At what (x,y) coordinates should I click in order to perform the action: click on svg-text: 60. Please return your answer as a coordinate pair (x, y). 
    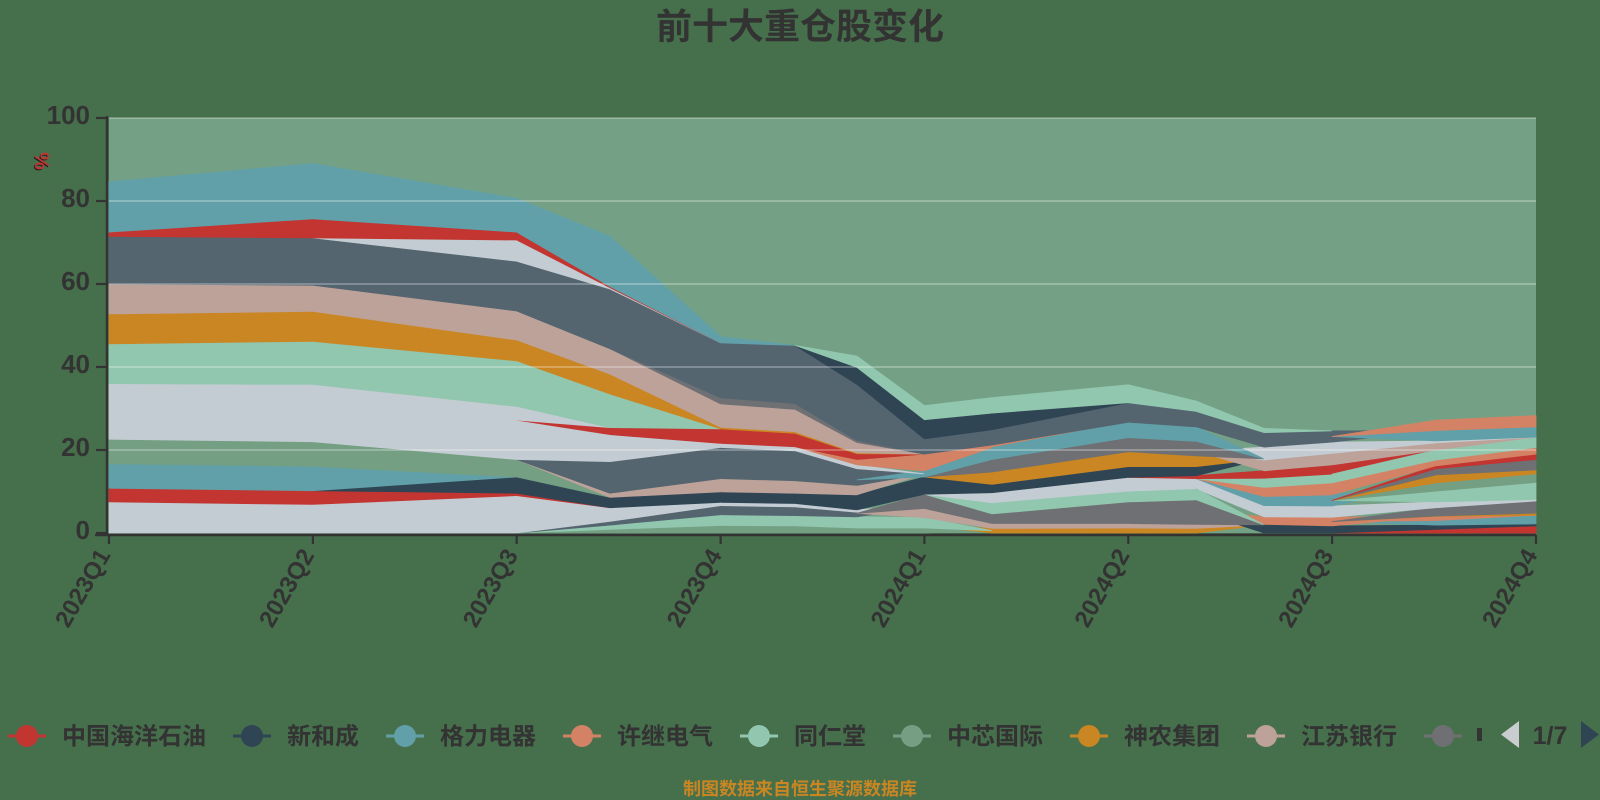
    Looking at the image, I should click on (75, 281).